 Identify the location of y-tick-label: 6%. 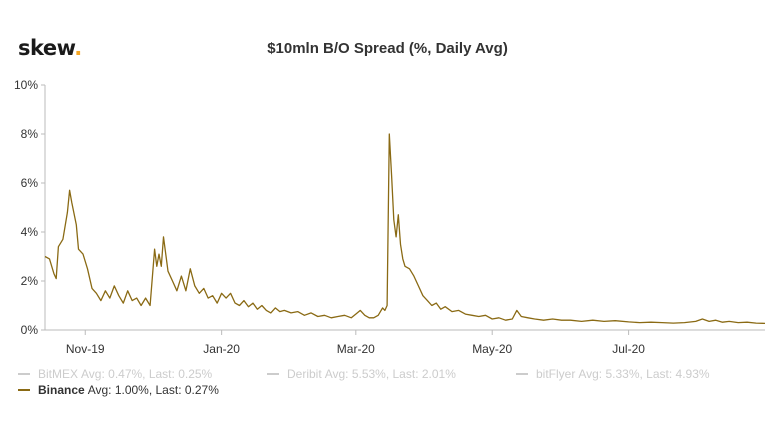
(30, 183).